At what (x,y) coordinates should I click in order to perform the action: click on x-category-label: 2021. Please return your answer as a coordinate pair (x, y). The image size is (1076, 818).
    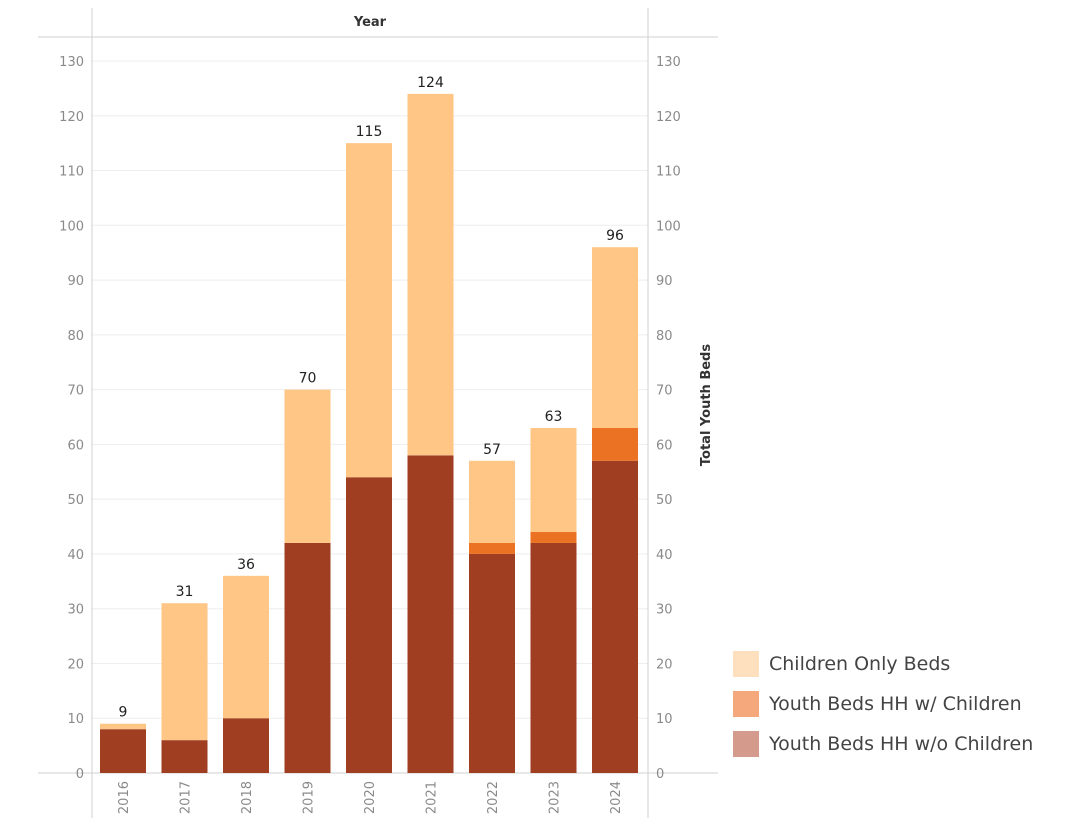
    Looking at the image, I should click on (432, 797).